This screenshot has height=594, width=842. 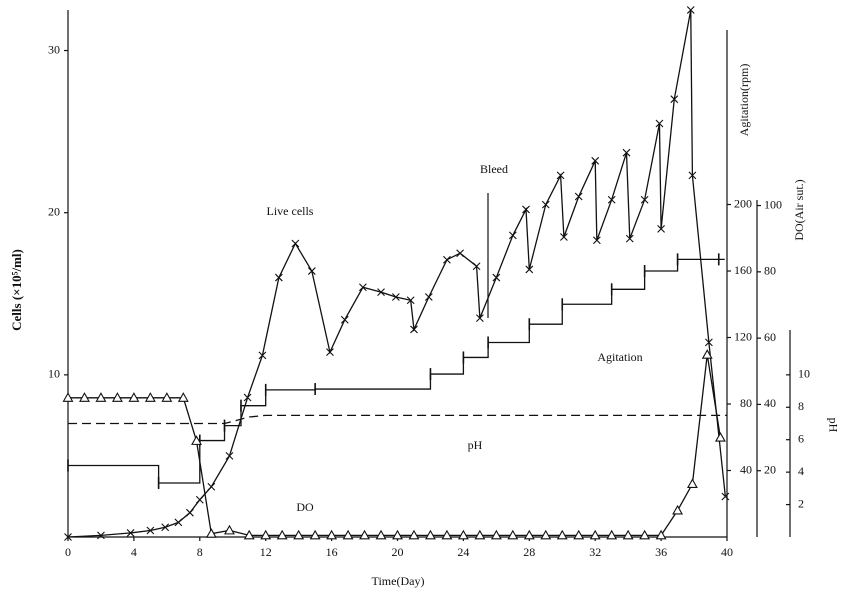 I want to click on y-axis-label: Cells (×10⁵/ml), so click(x=16, y=290).